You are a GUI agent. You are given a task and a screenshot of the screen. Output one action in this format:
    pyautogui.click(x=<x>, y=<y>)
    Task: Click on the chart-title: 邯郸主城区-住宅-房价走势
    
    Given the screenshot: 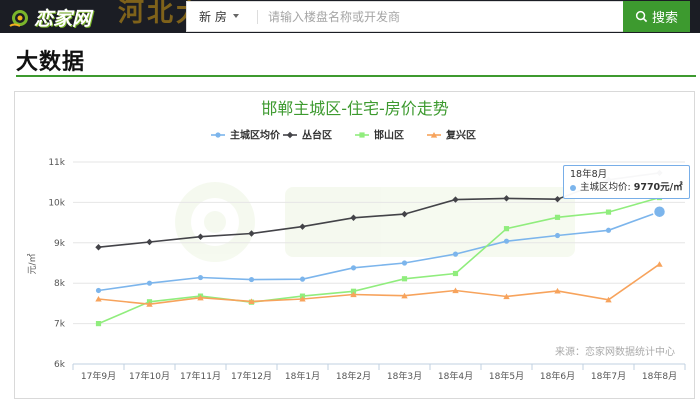 What is the action you would take?
    pyautogui.click(x=355, y=108)
    